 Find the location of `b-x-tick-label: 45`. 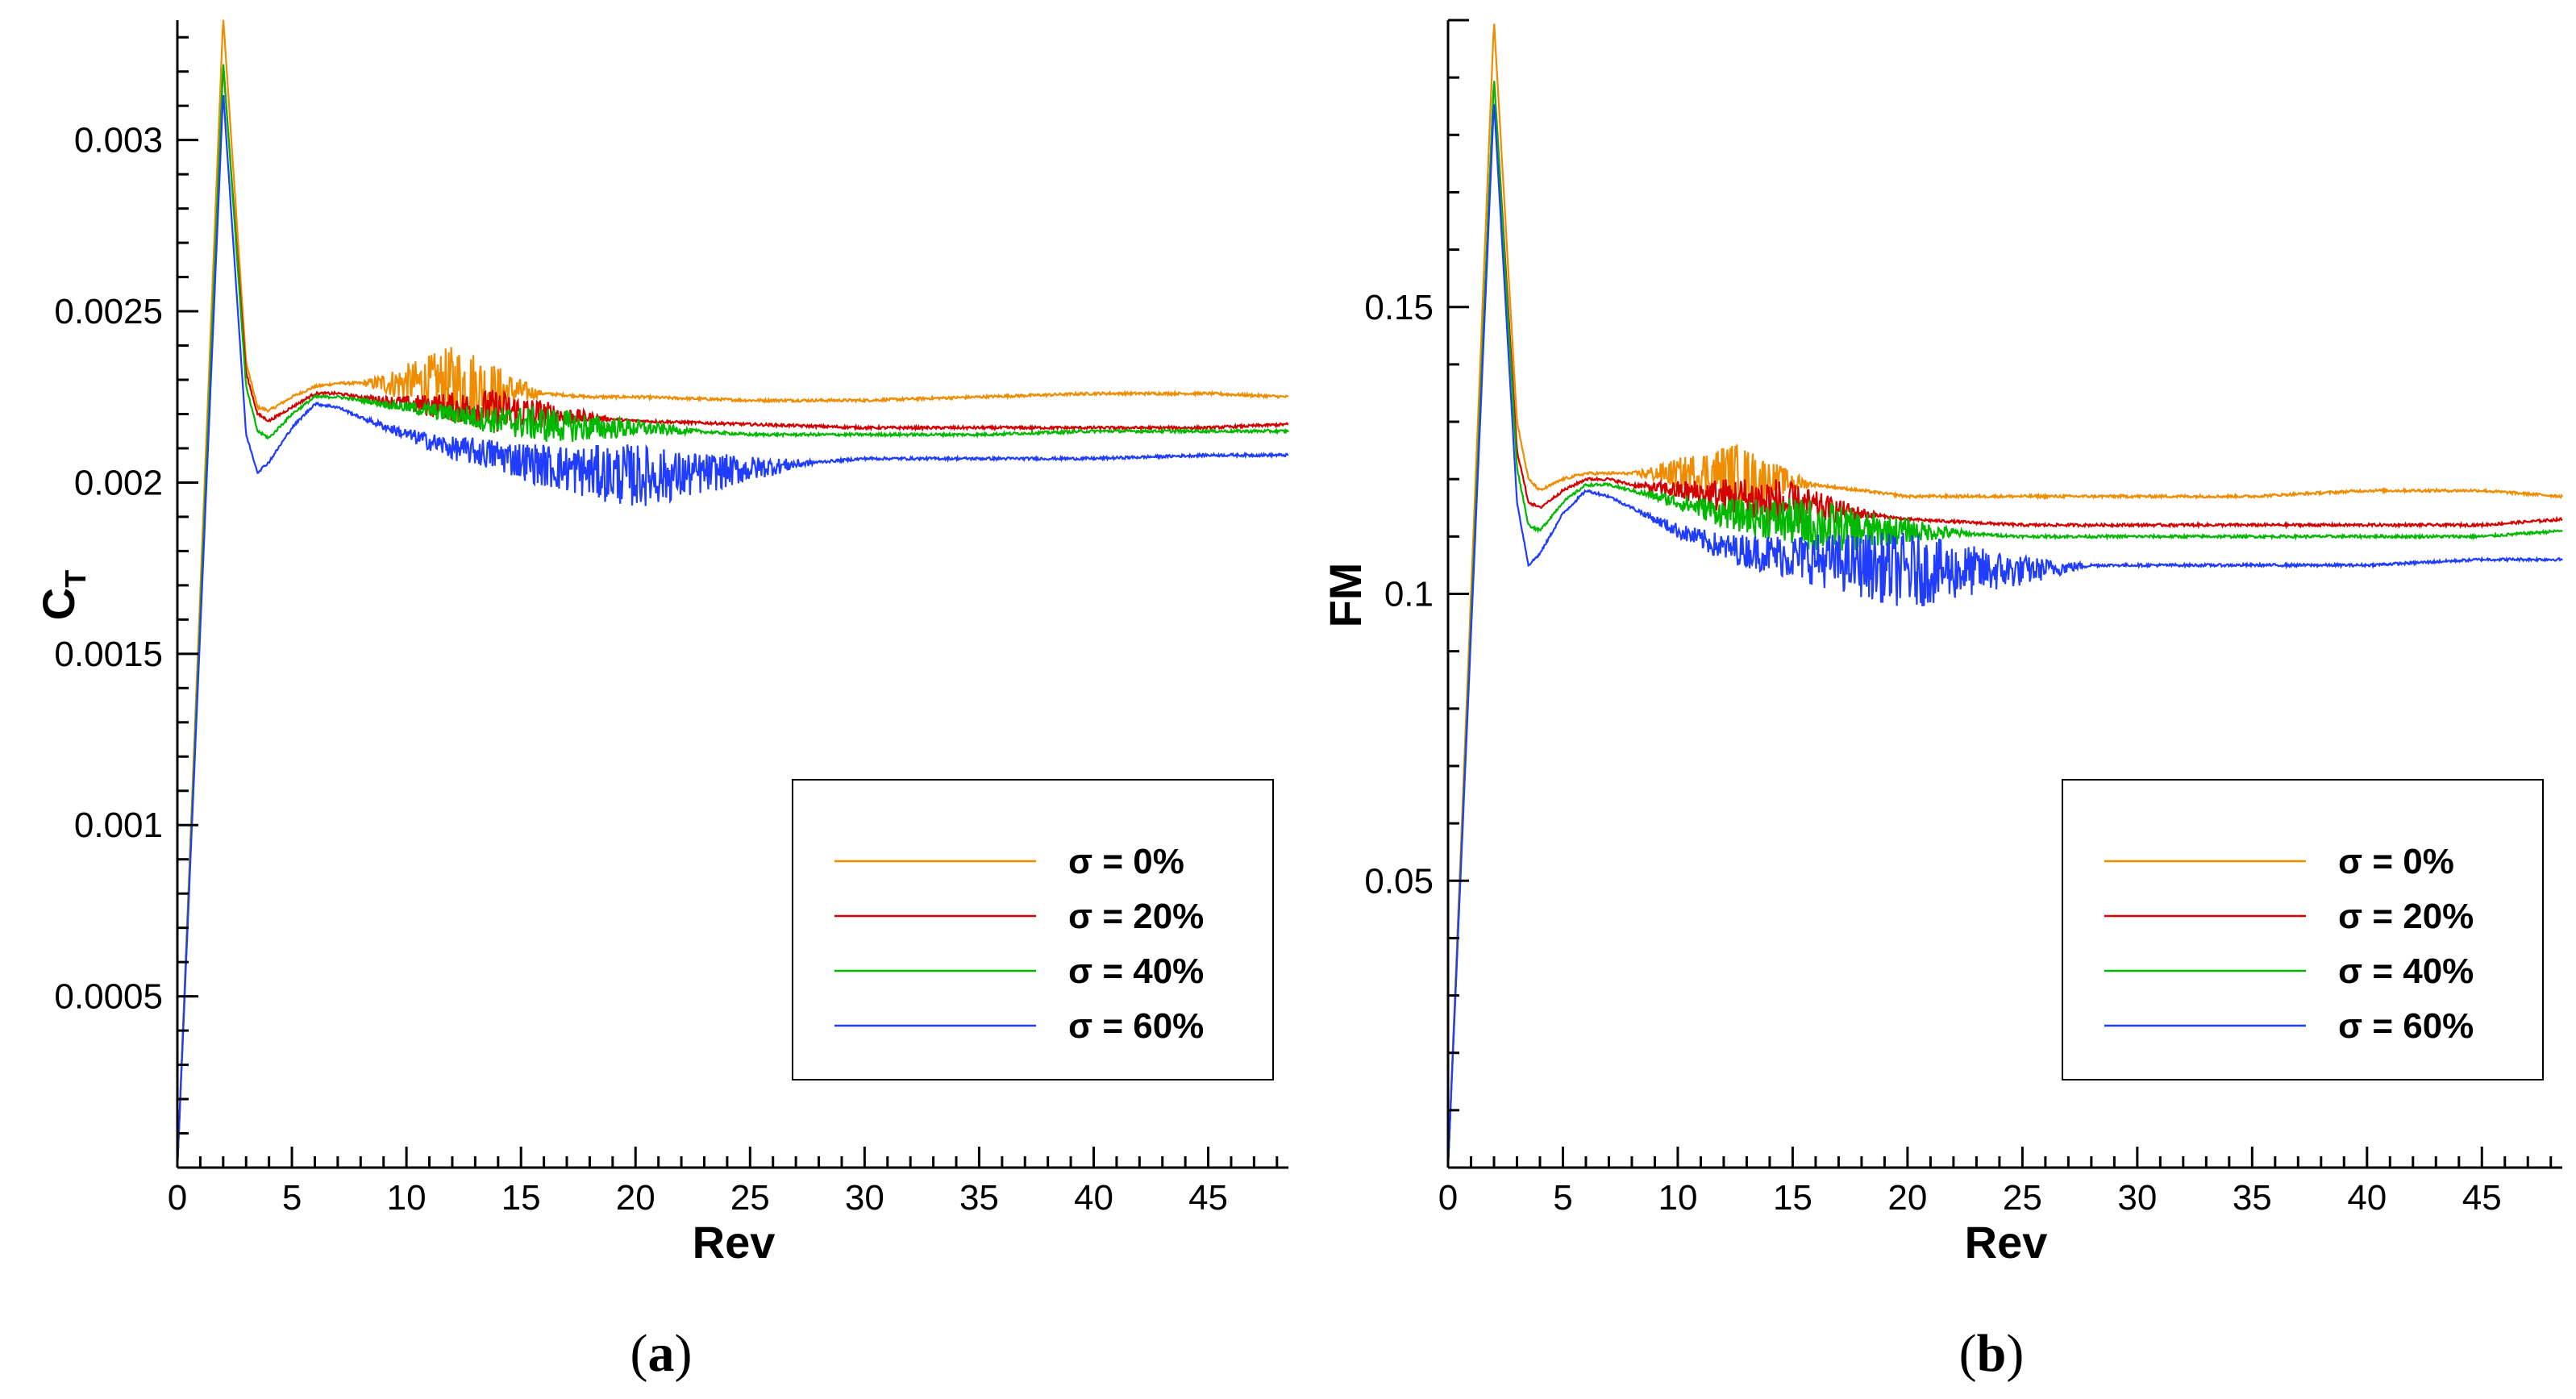

b-x-tick-label: 45 is located at coordinates (2482, 1198).